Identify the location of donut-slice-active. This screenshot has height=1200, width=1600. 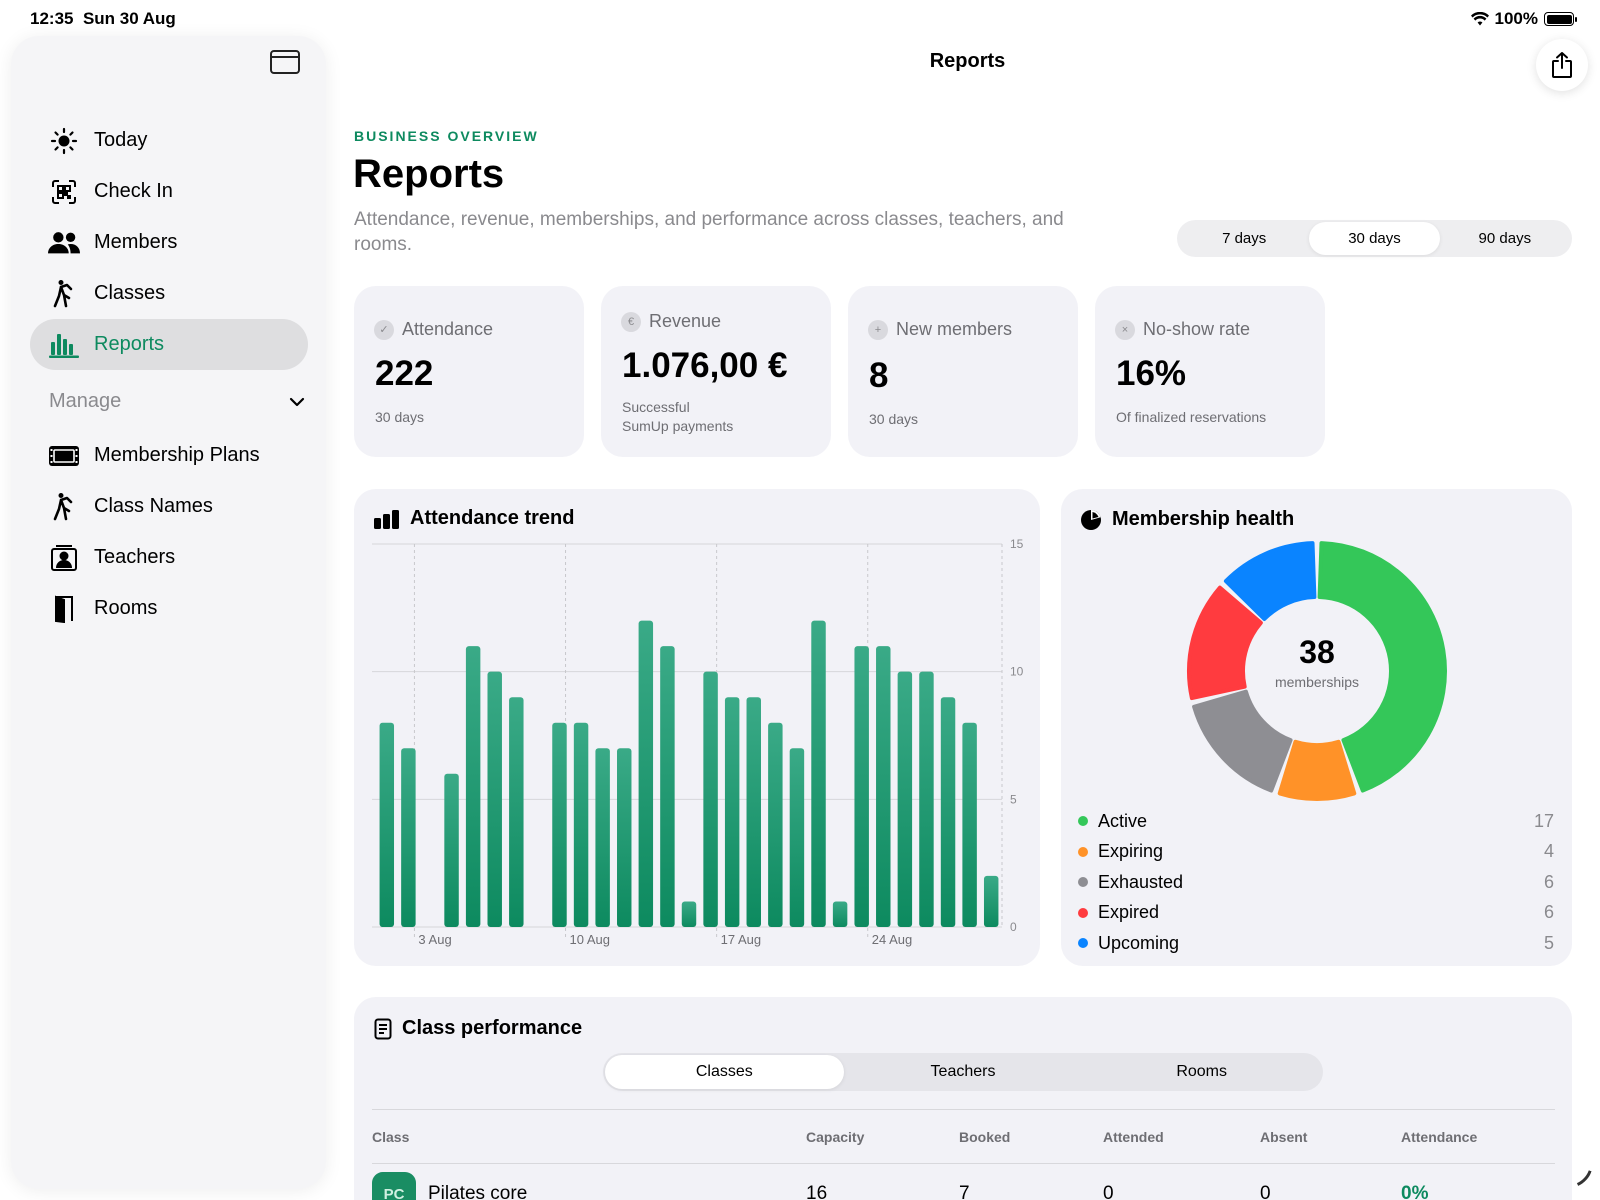
(1382, 667).